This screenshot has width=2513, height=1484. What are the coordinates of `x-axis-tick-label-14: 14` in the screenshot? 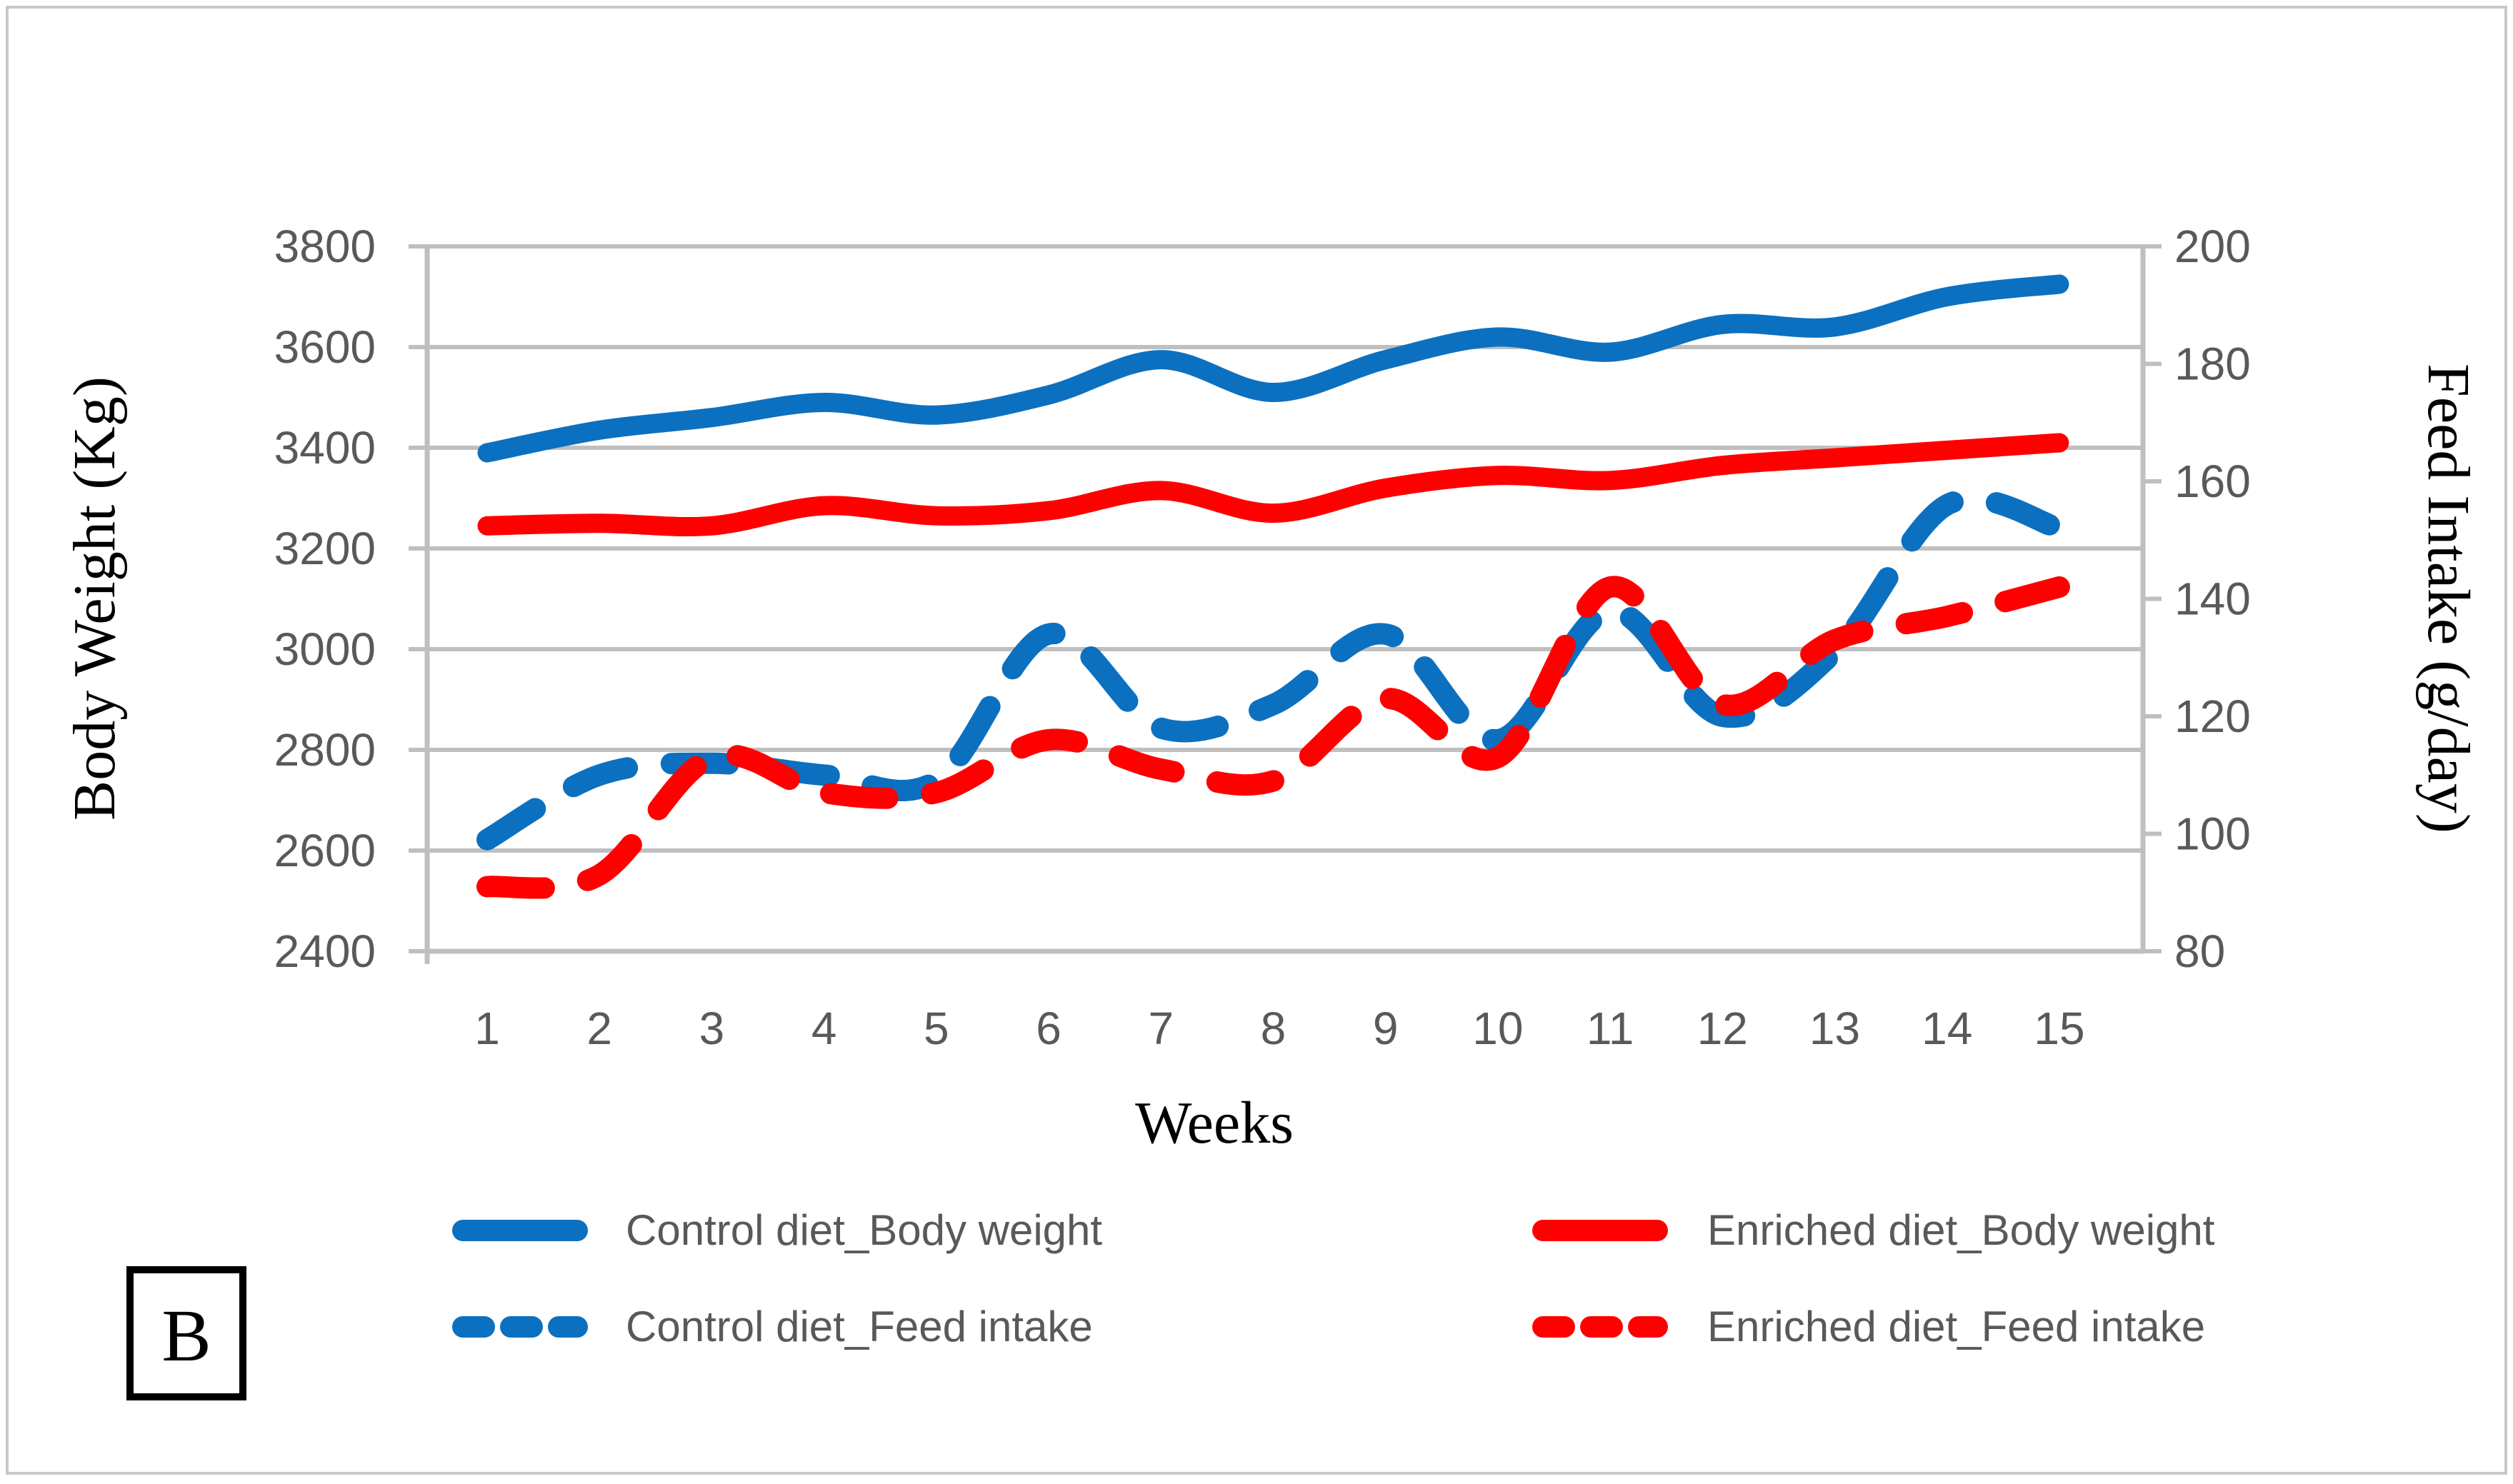 It's located at (1947, 1028).